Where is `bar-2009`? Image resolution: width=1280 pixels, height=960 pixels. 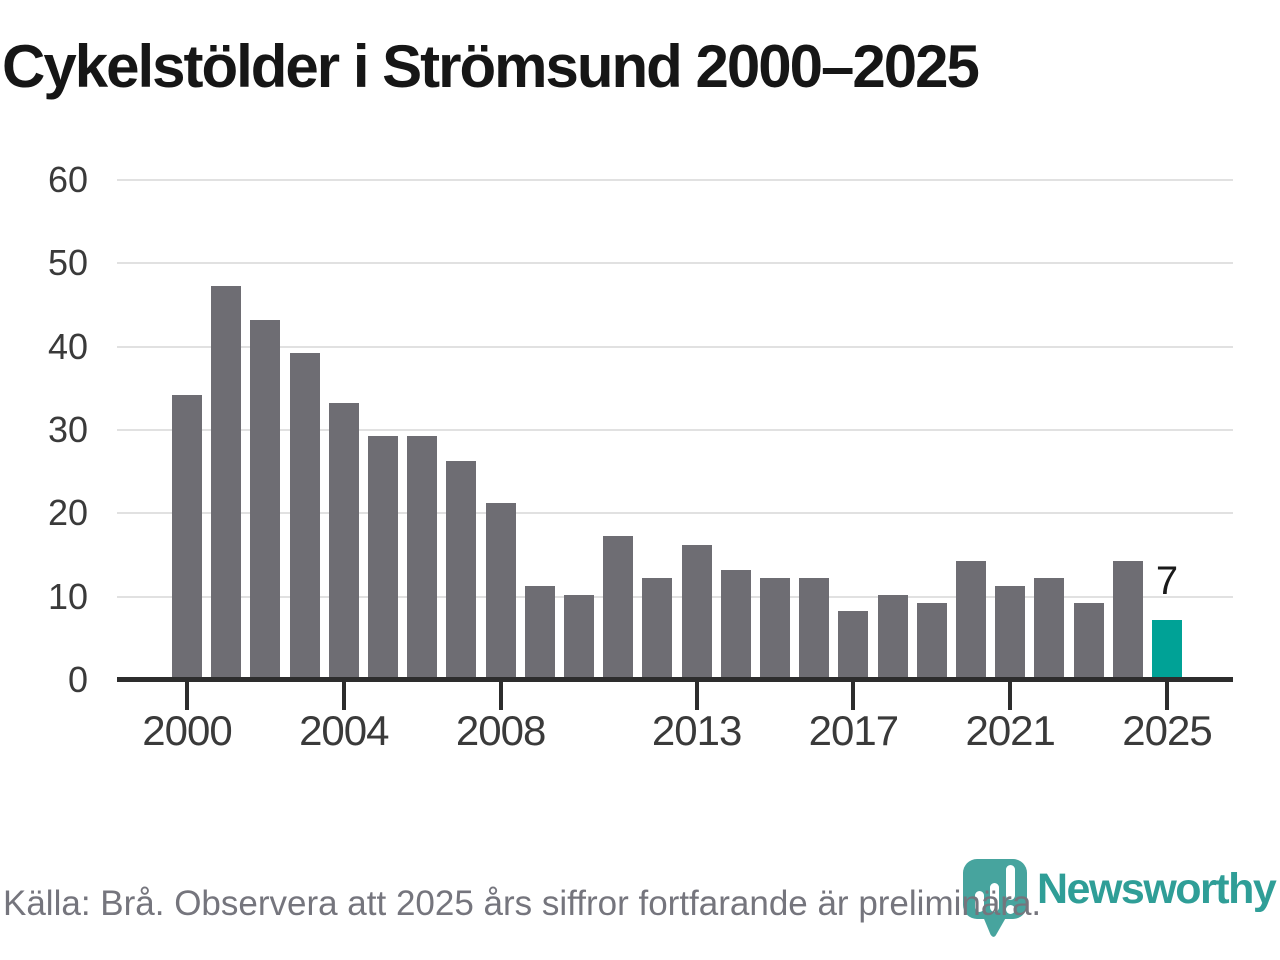 bar-2009 is located at coordinates (539, 632).